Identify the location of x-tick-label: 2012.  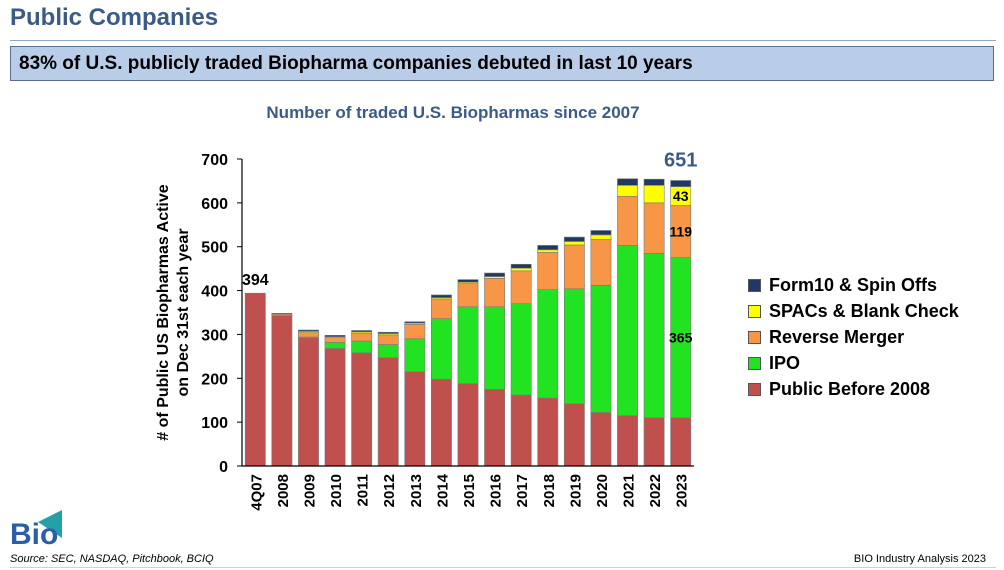
(389, 490).